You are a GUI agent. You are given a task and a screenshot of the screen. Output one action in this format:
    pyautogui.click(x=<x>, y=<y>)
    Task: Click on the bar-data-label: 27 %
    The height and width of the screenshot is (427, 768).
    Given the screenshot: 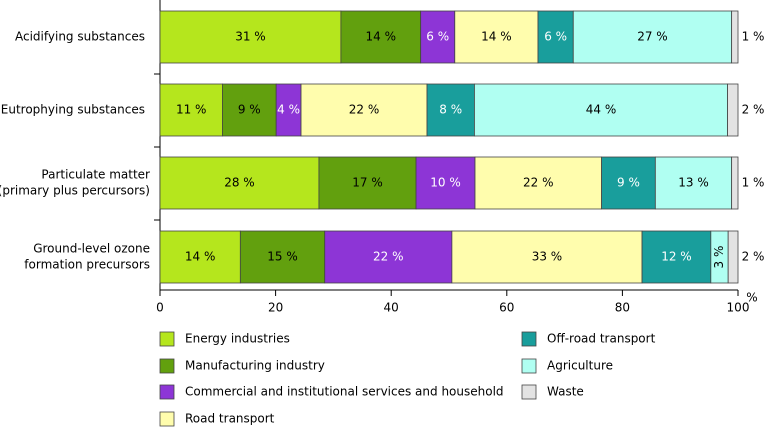 What is the action you would take?
    pyautogui.click(x=652, y=37)
    